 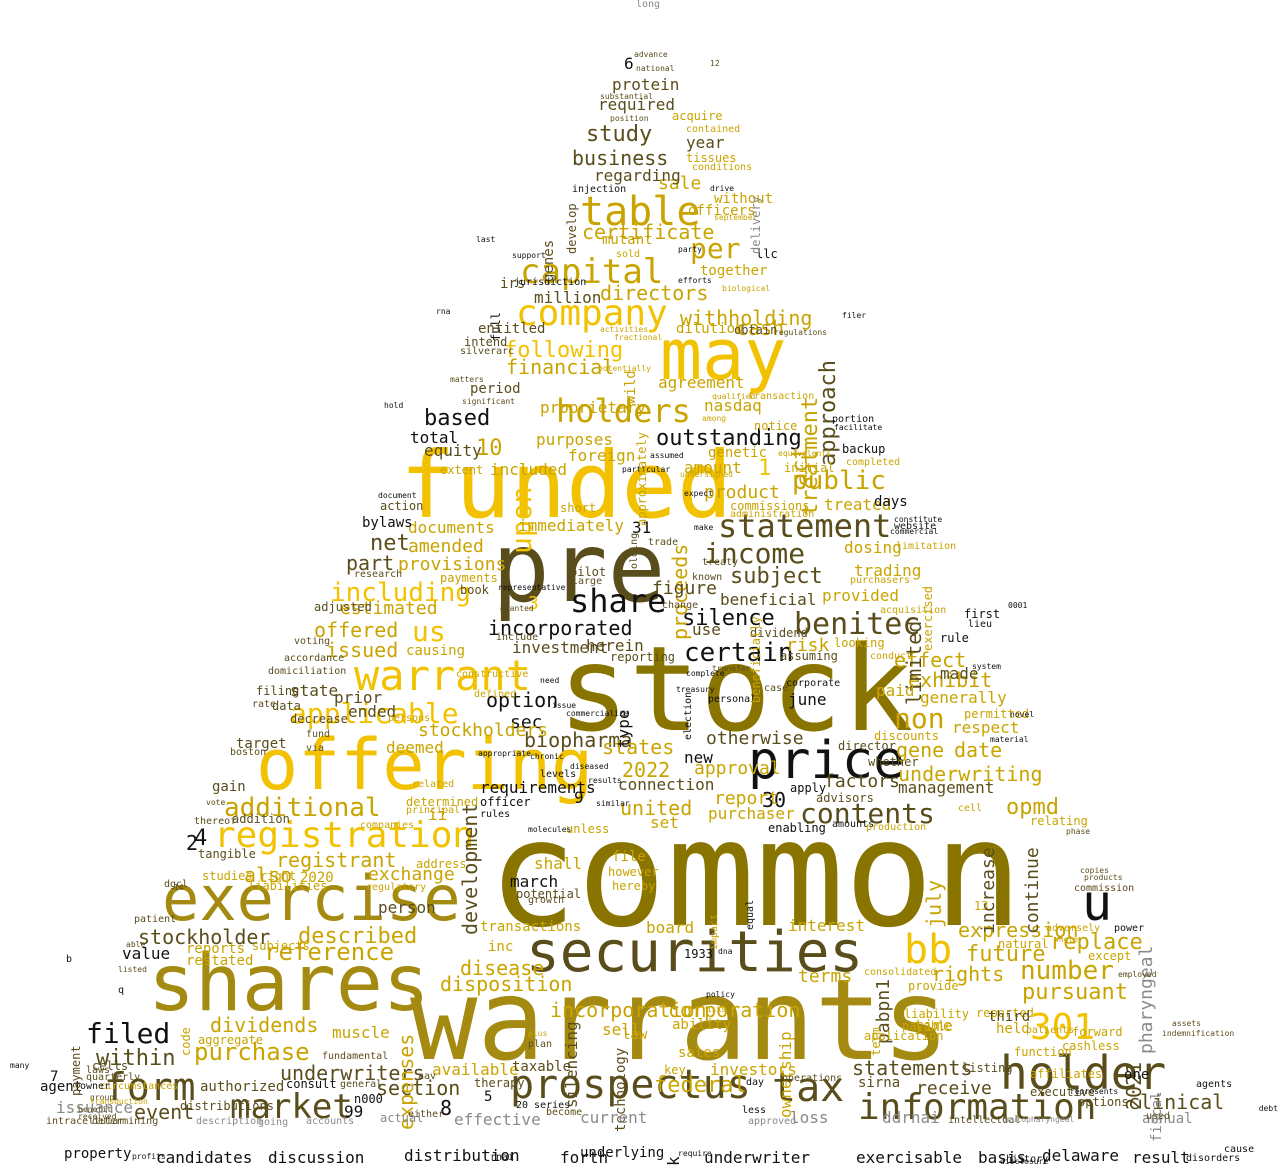 I want to click on word-documents: documents, so click(x=451, y=527).